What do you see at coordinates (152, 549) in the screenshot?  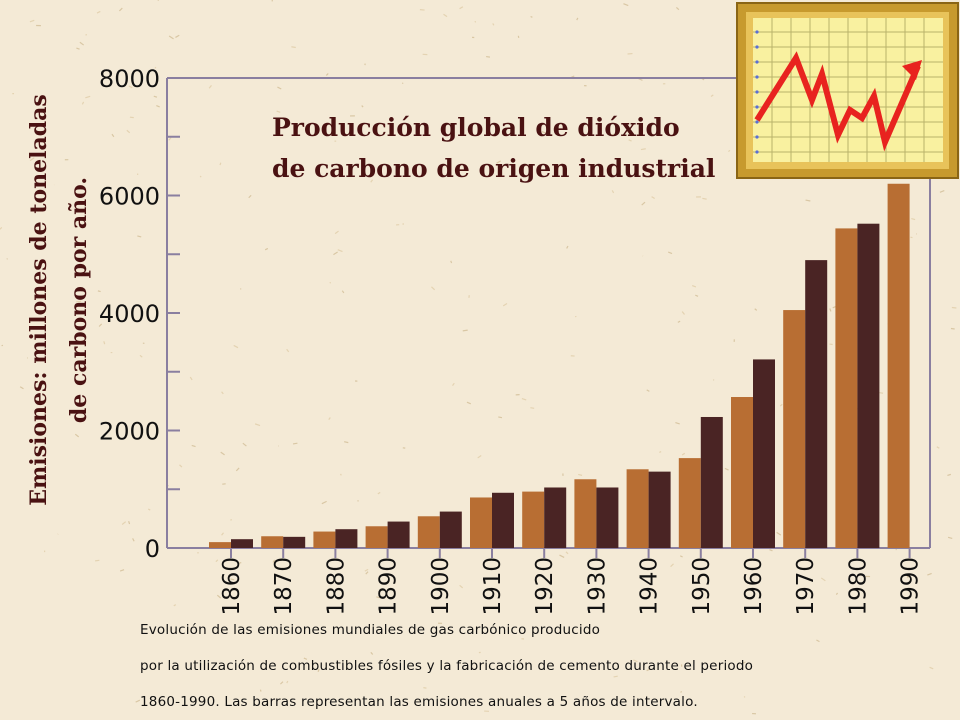 I see `y-tick-label: 0` at bounding box center [152, 549].